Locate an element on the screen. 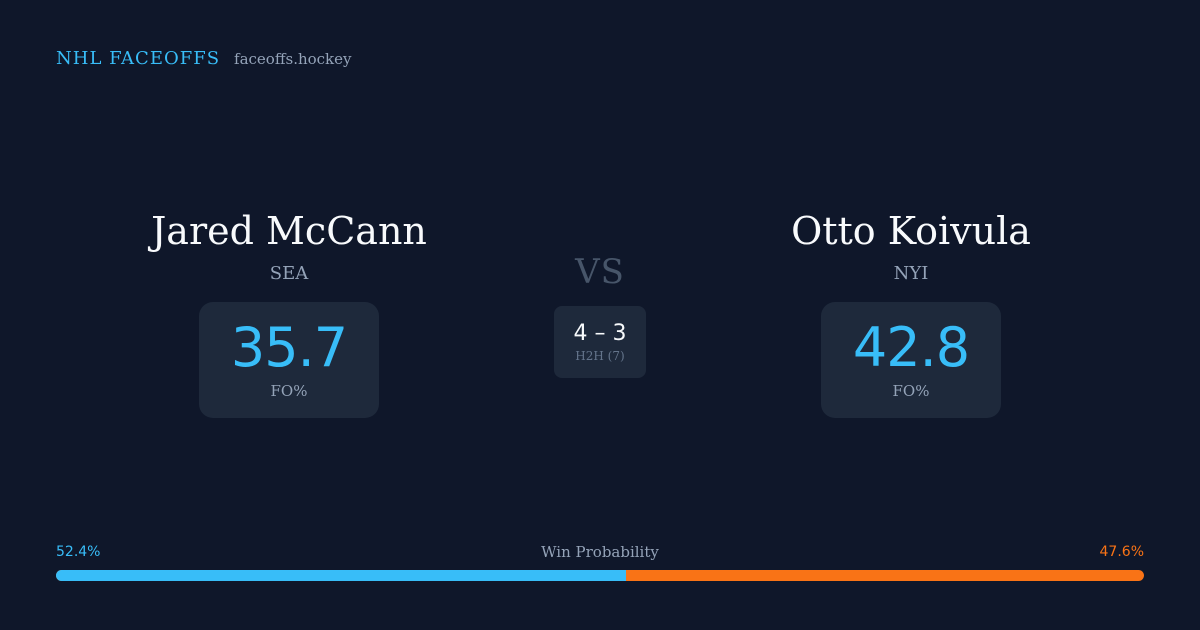 The image size is (1200, 630). win-probability-bar is located at coordinates (600, 575).